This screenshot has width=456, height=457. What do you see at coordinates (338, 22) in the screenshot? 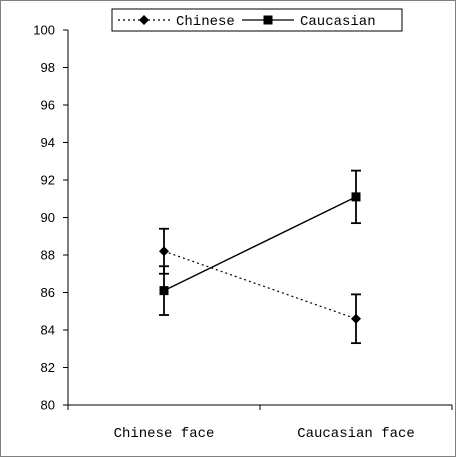
I see `legend-label: Caucasian` at bounding box center [338, 22].